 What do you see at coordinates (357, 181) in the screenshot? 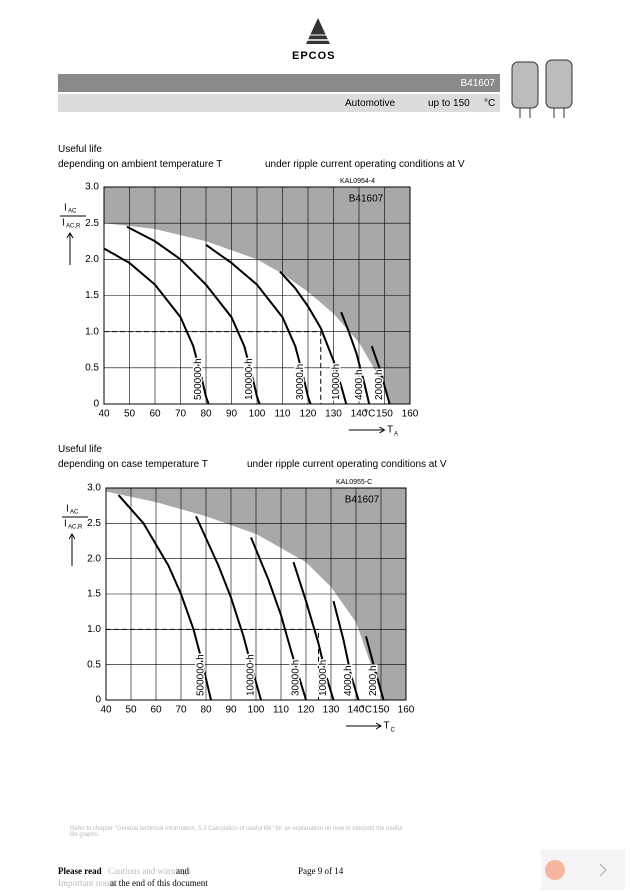
I see `annotation: KAL0954-4` at bounding box center [357, 181].